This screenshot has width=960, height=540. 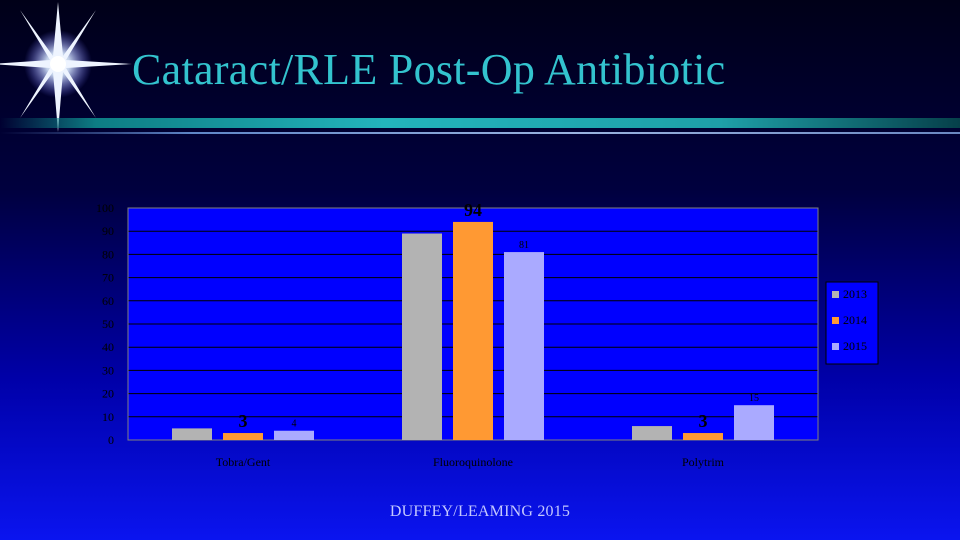 What do you see at coordinates (294, 424) in the screenshot?
I see `data-label: 4` at bounding box center [294, 424].